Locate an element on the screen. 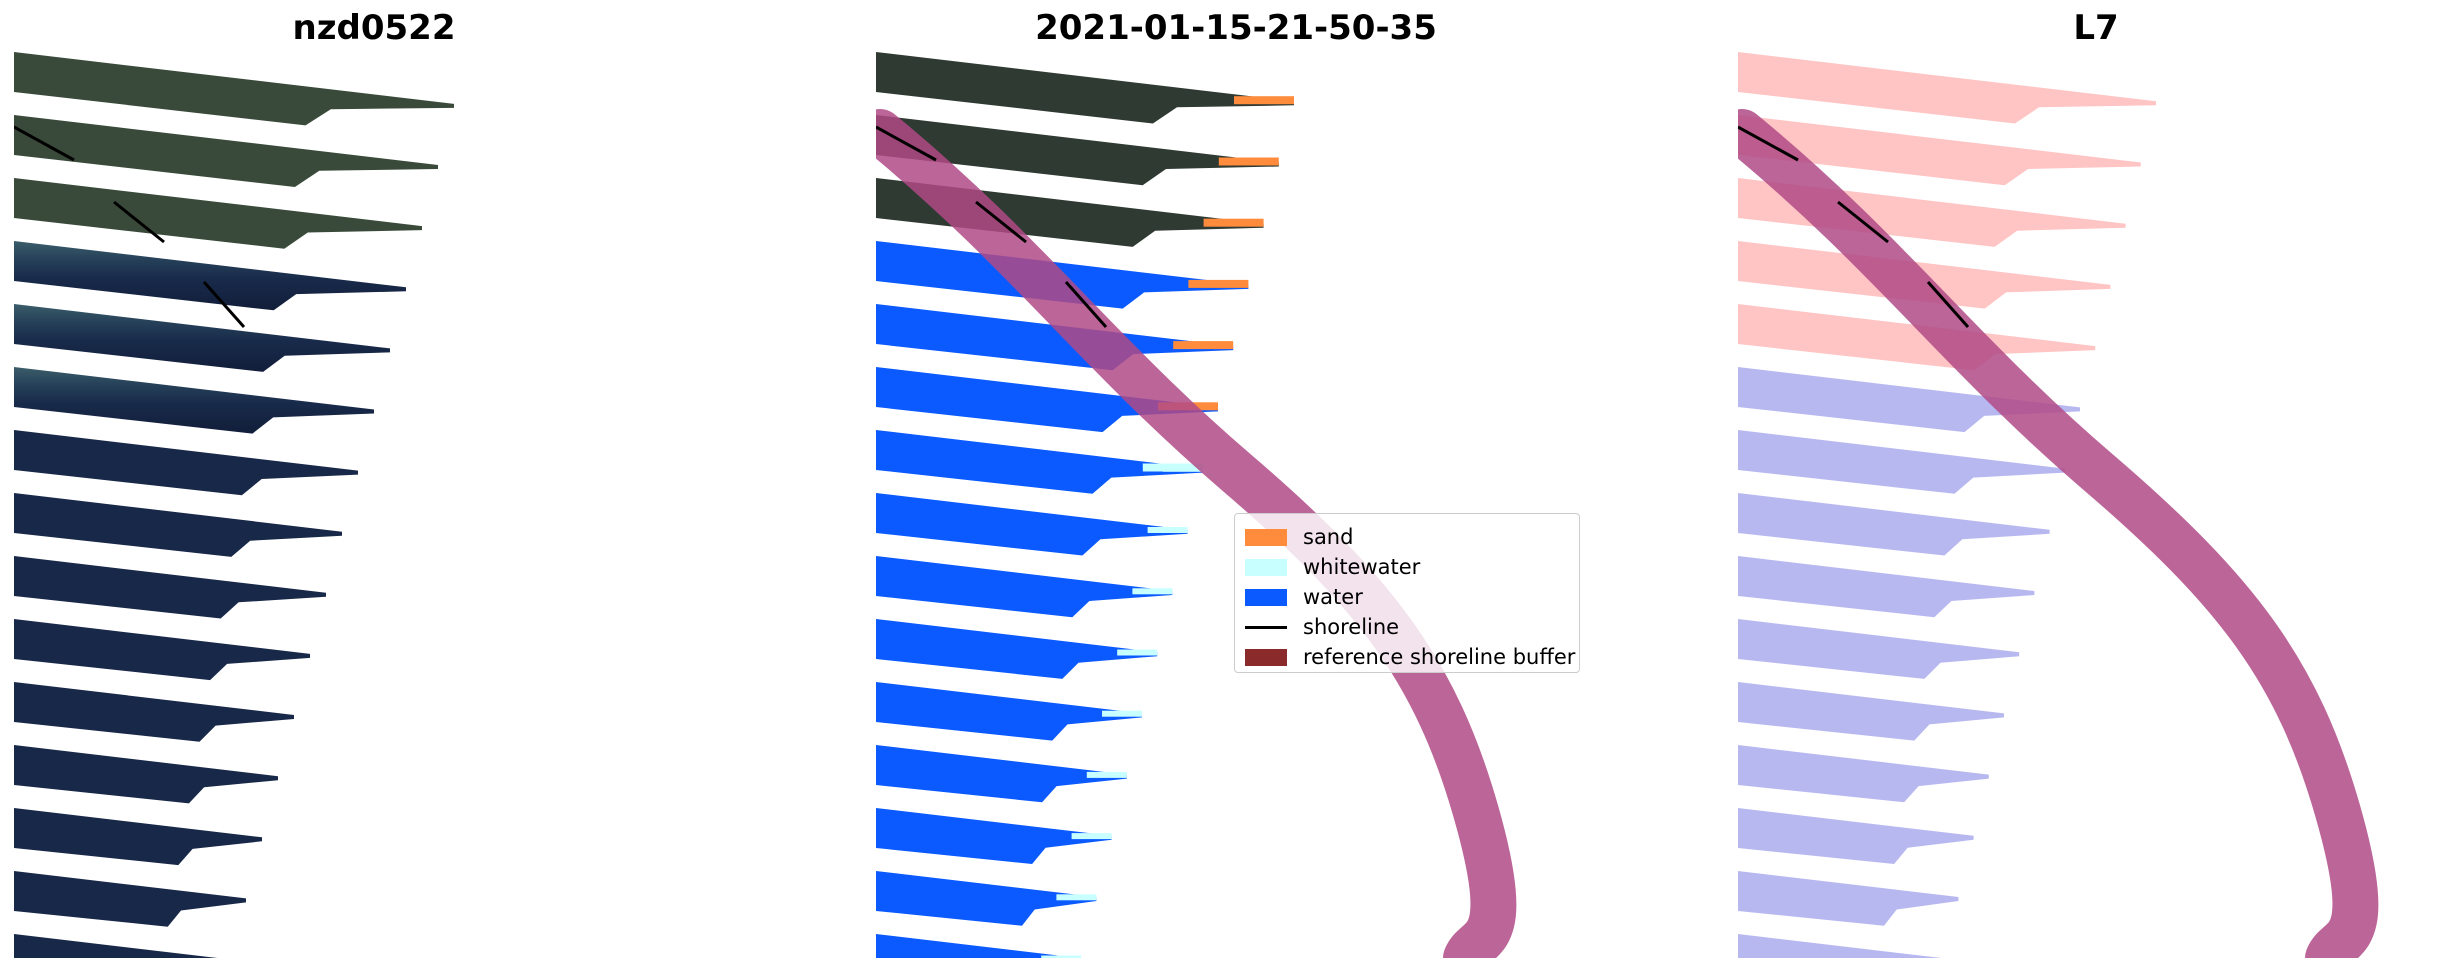 This screenshot has width=2460, height=968. legend-item-whitewater: whitewater is located at coordinates (1407, 567).